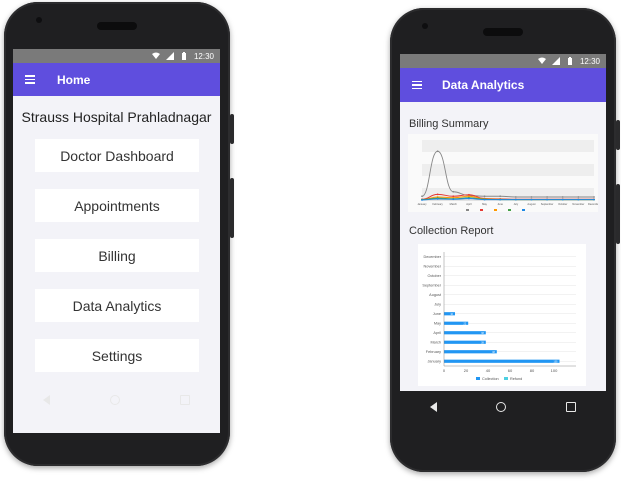 The width and height of the screenshot is (621, 494). What do you see at coordinates (232, 208) in the screenshot?
I see `left-phone-volume-button` at bounding box center [232, 208].